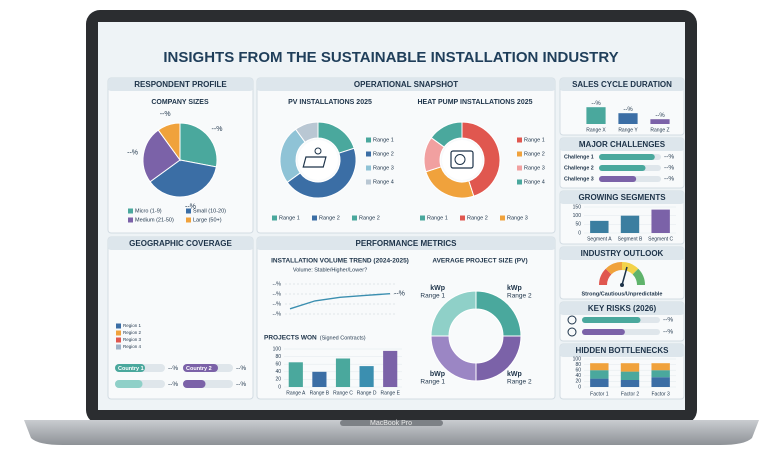 The height and width of the screenshot is (470, 783). What do you see at coordinates (391, 432) in the screenshot?
I see `laptop-base` at bounding box center [391, 432].